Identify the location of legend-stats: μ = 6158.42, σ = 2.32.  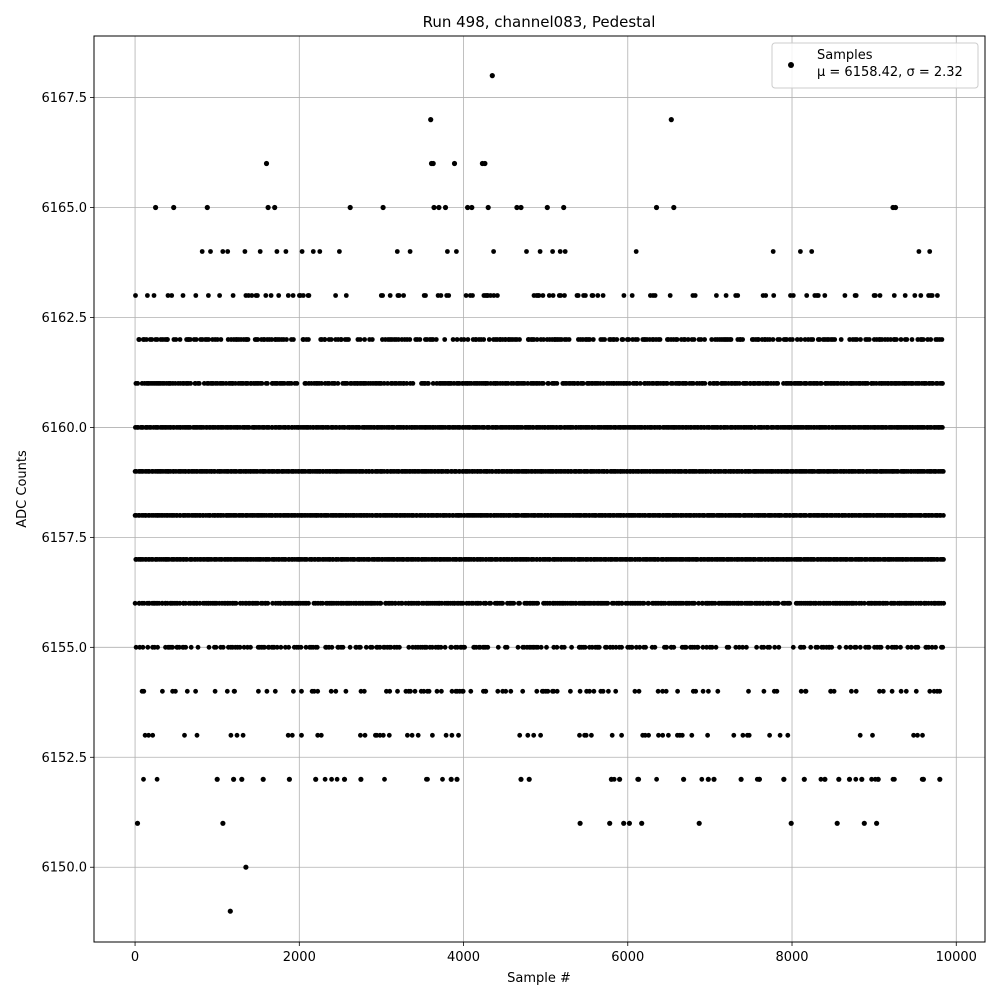
(890, 72).